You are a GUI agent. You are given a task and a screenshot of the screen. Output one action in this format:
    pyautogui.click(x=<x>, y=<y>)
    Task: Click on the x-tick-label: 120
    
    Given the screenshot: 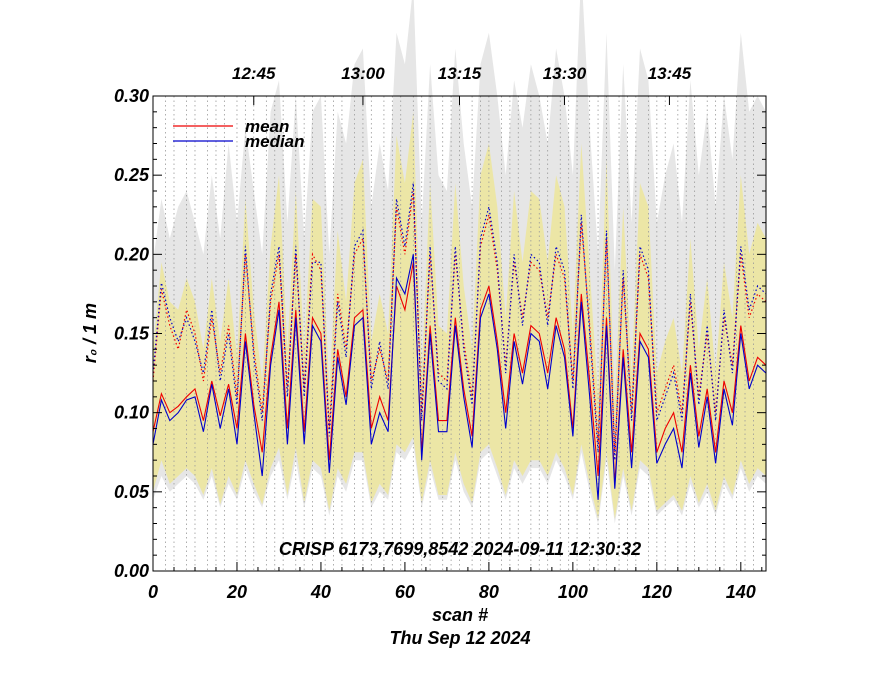 What is the action you would take?
    pyautogui.click(x=657, y=592)
    